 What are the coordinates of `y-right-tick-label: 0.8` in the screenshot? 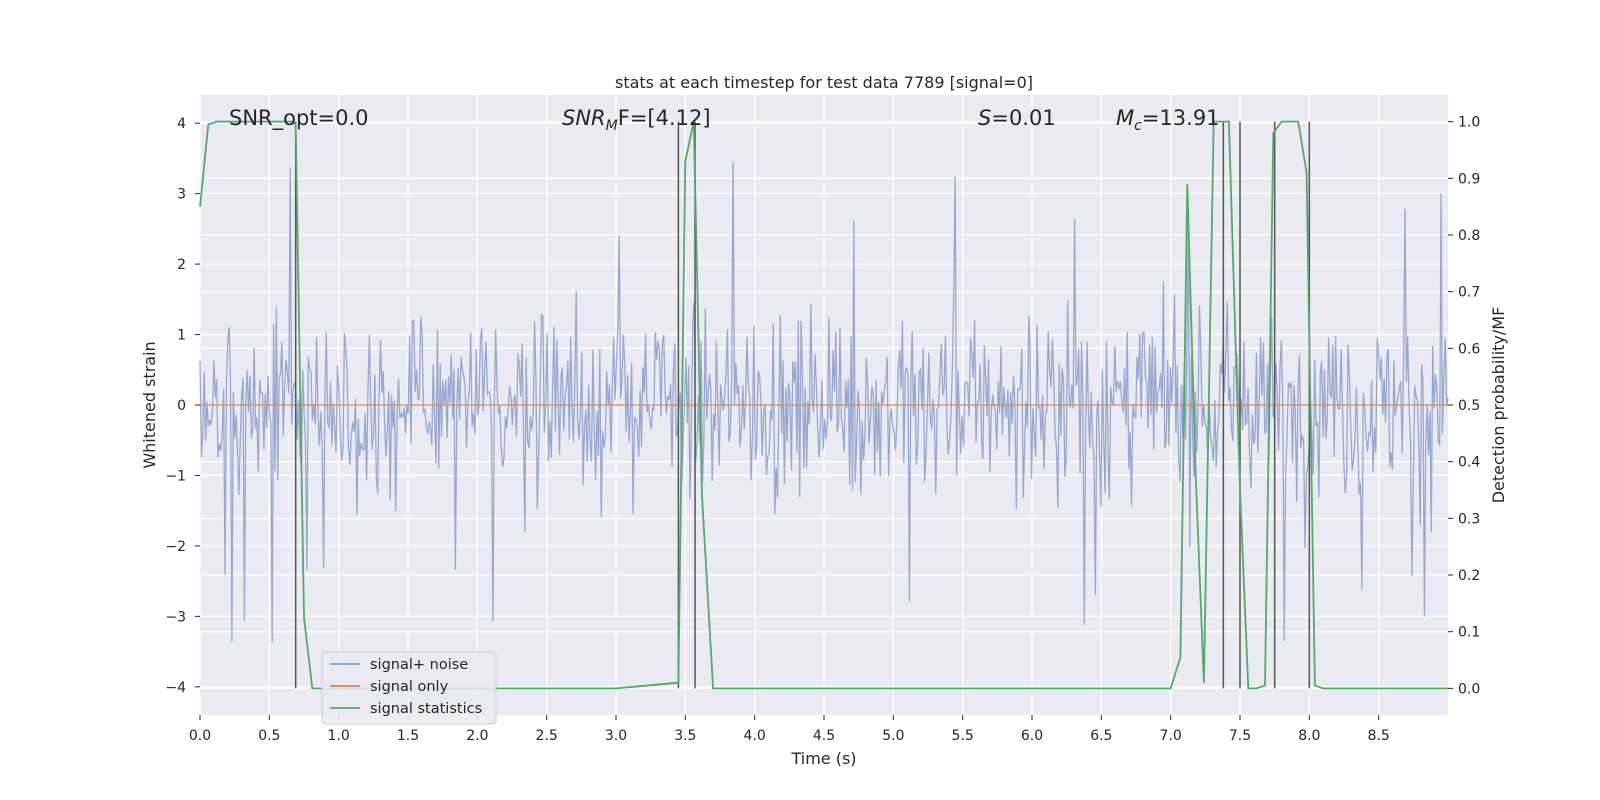 It's located at (1469, 236).